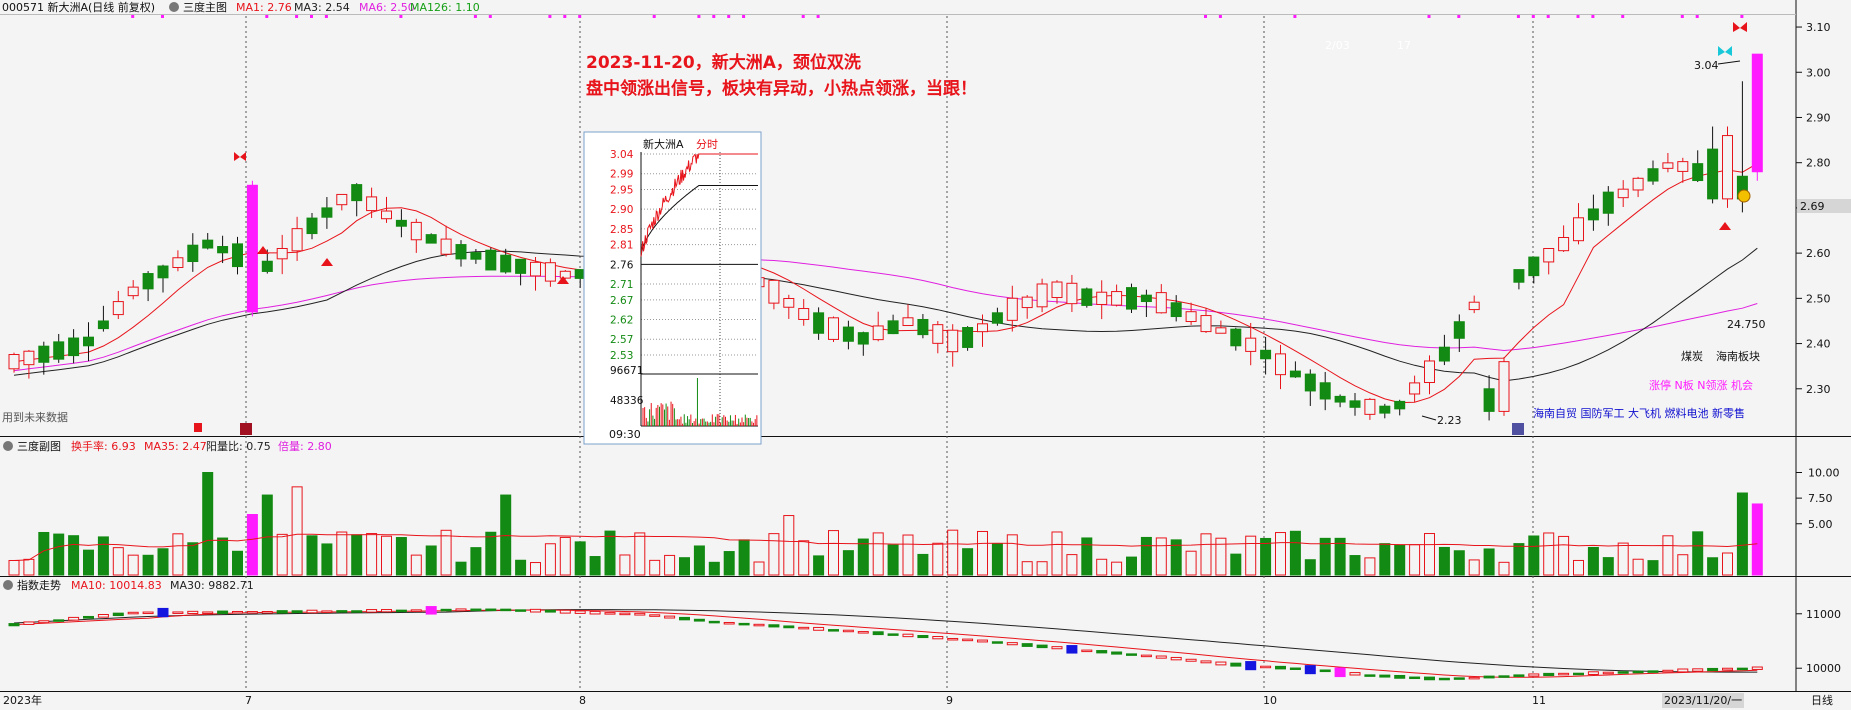 Image resolution: width=1851 pixels, height=710 pixels. Describe the element at coordinates (116, 585) in the screenshot. I see `index-ma10-label: MA10: 10014.83` at that location.